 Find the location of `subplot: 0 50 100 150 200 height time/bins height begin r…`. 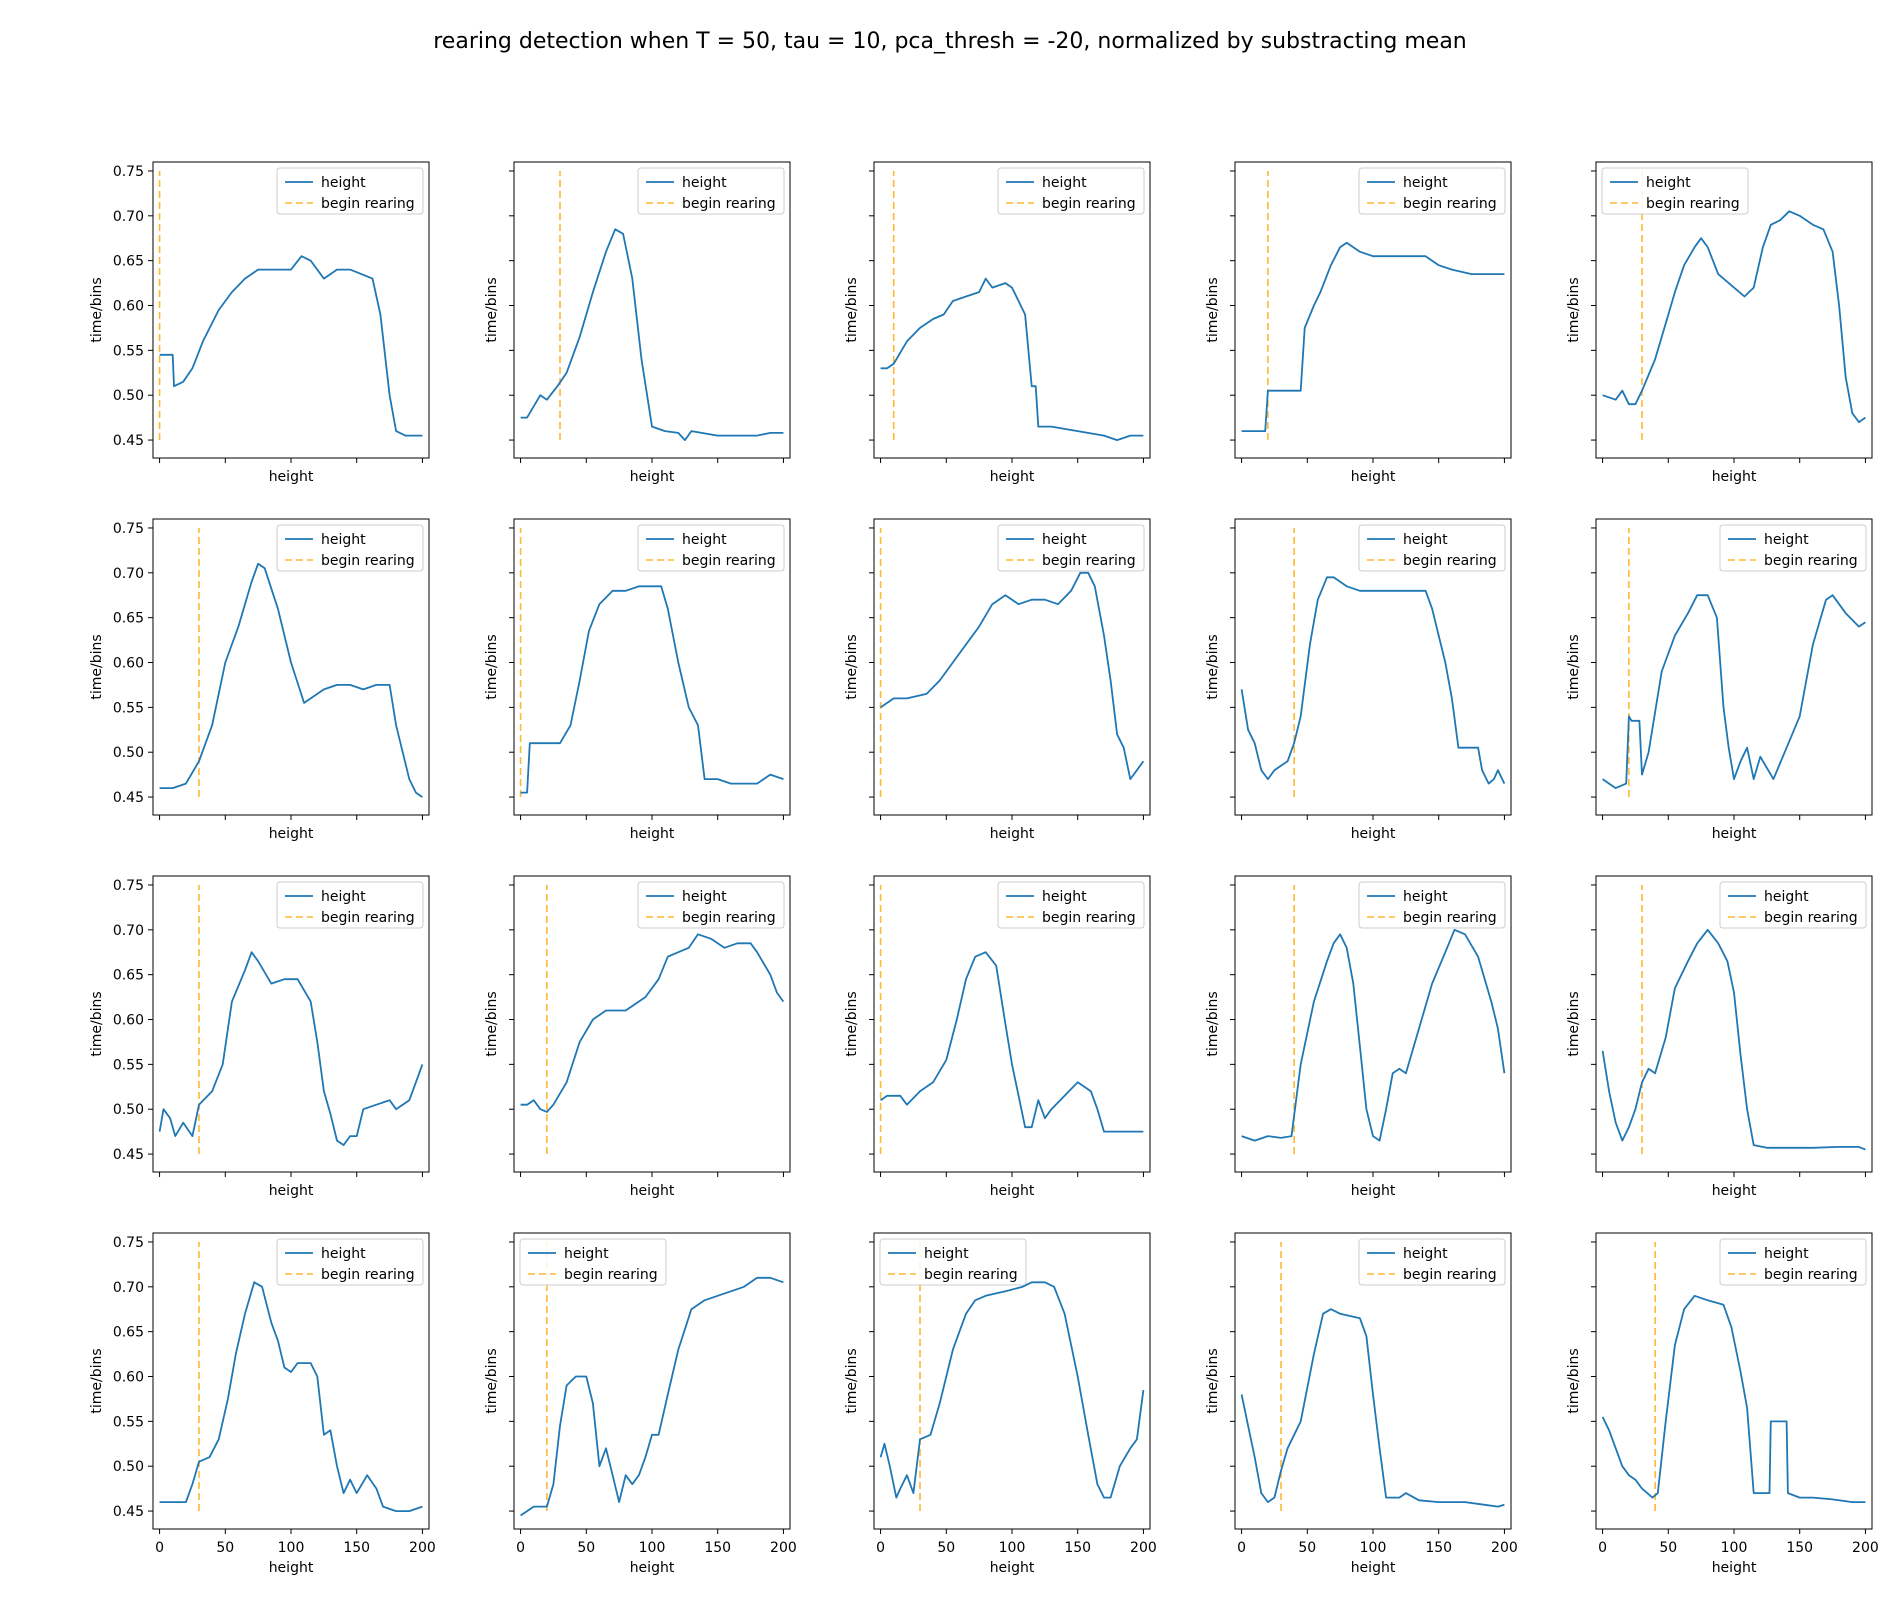

subplot: 0 50 100 150 200 height time/bins height begin r… is located at coordinates (1722, 1404).